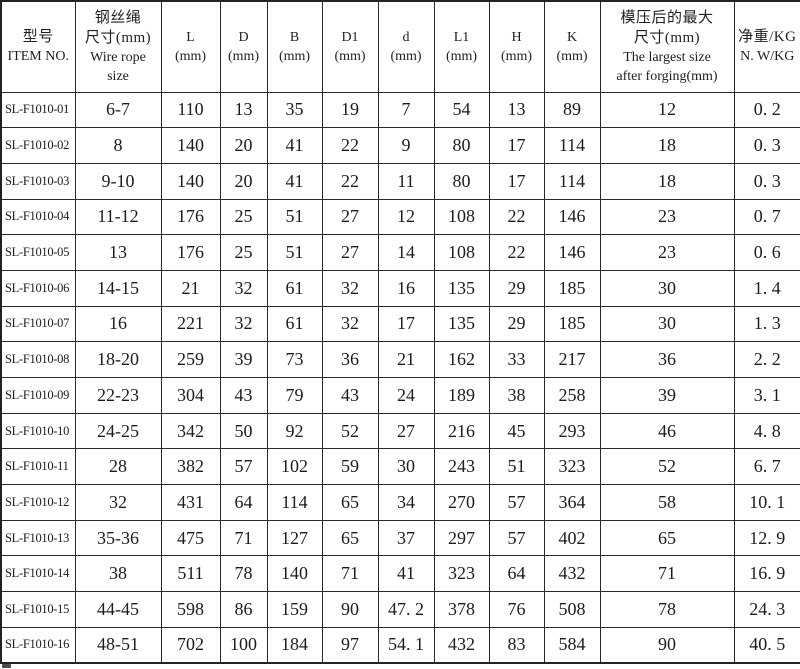  What do you see at coordinates (350, 395) in the screenshot?
I see `cell-d1: 43` at bounding box center [350, 395].